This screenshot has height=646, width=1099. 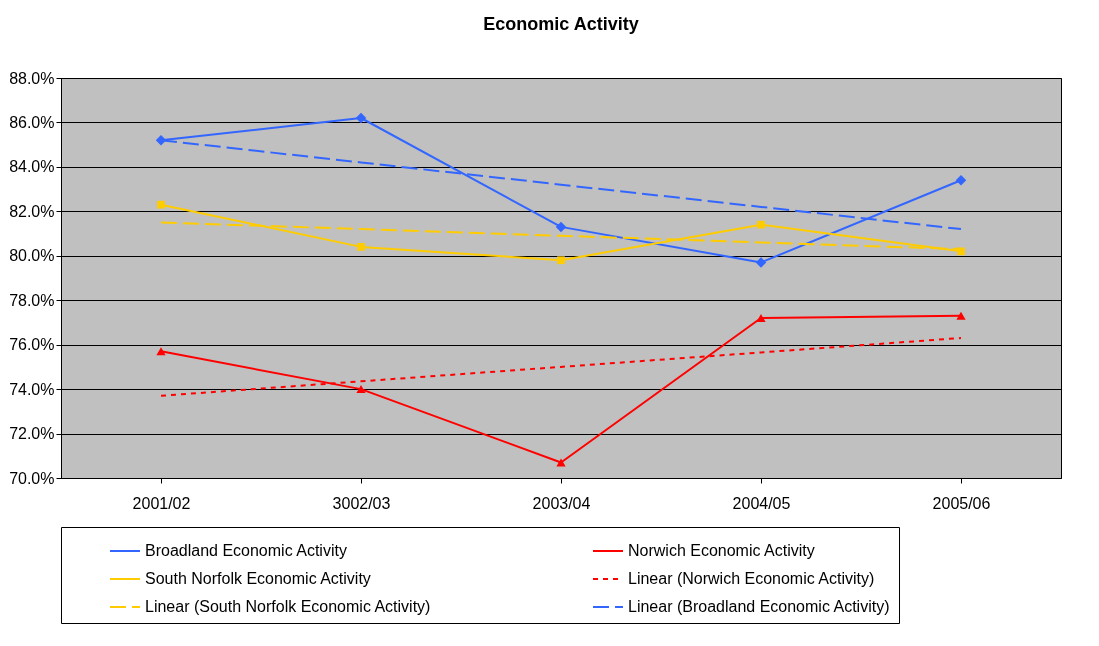 What do you see at coordinates (288, 606) in the screenshot?
I see `legend-label: Linear (South Norfolk Economic Activity)` at bounding box center [288, 606].